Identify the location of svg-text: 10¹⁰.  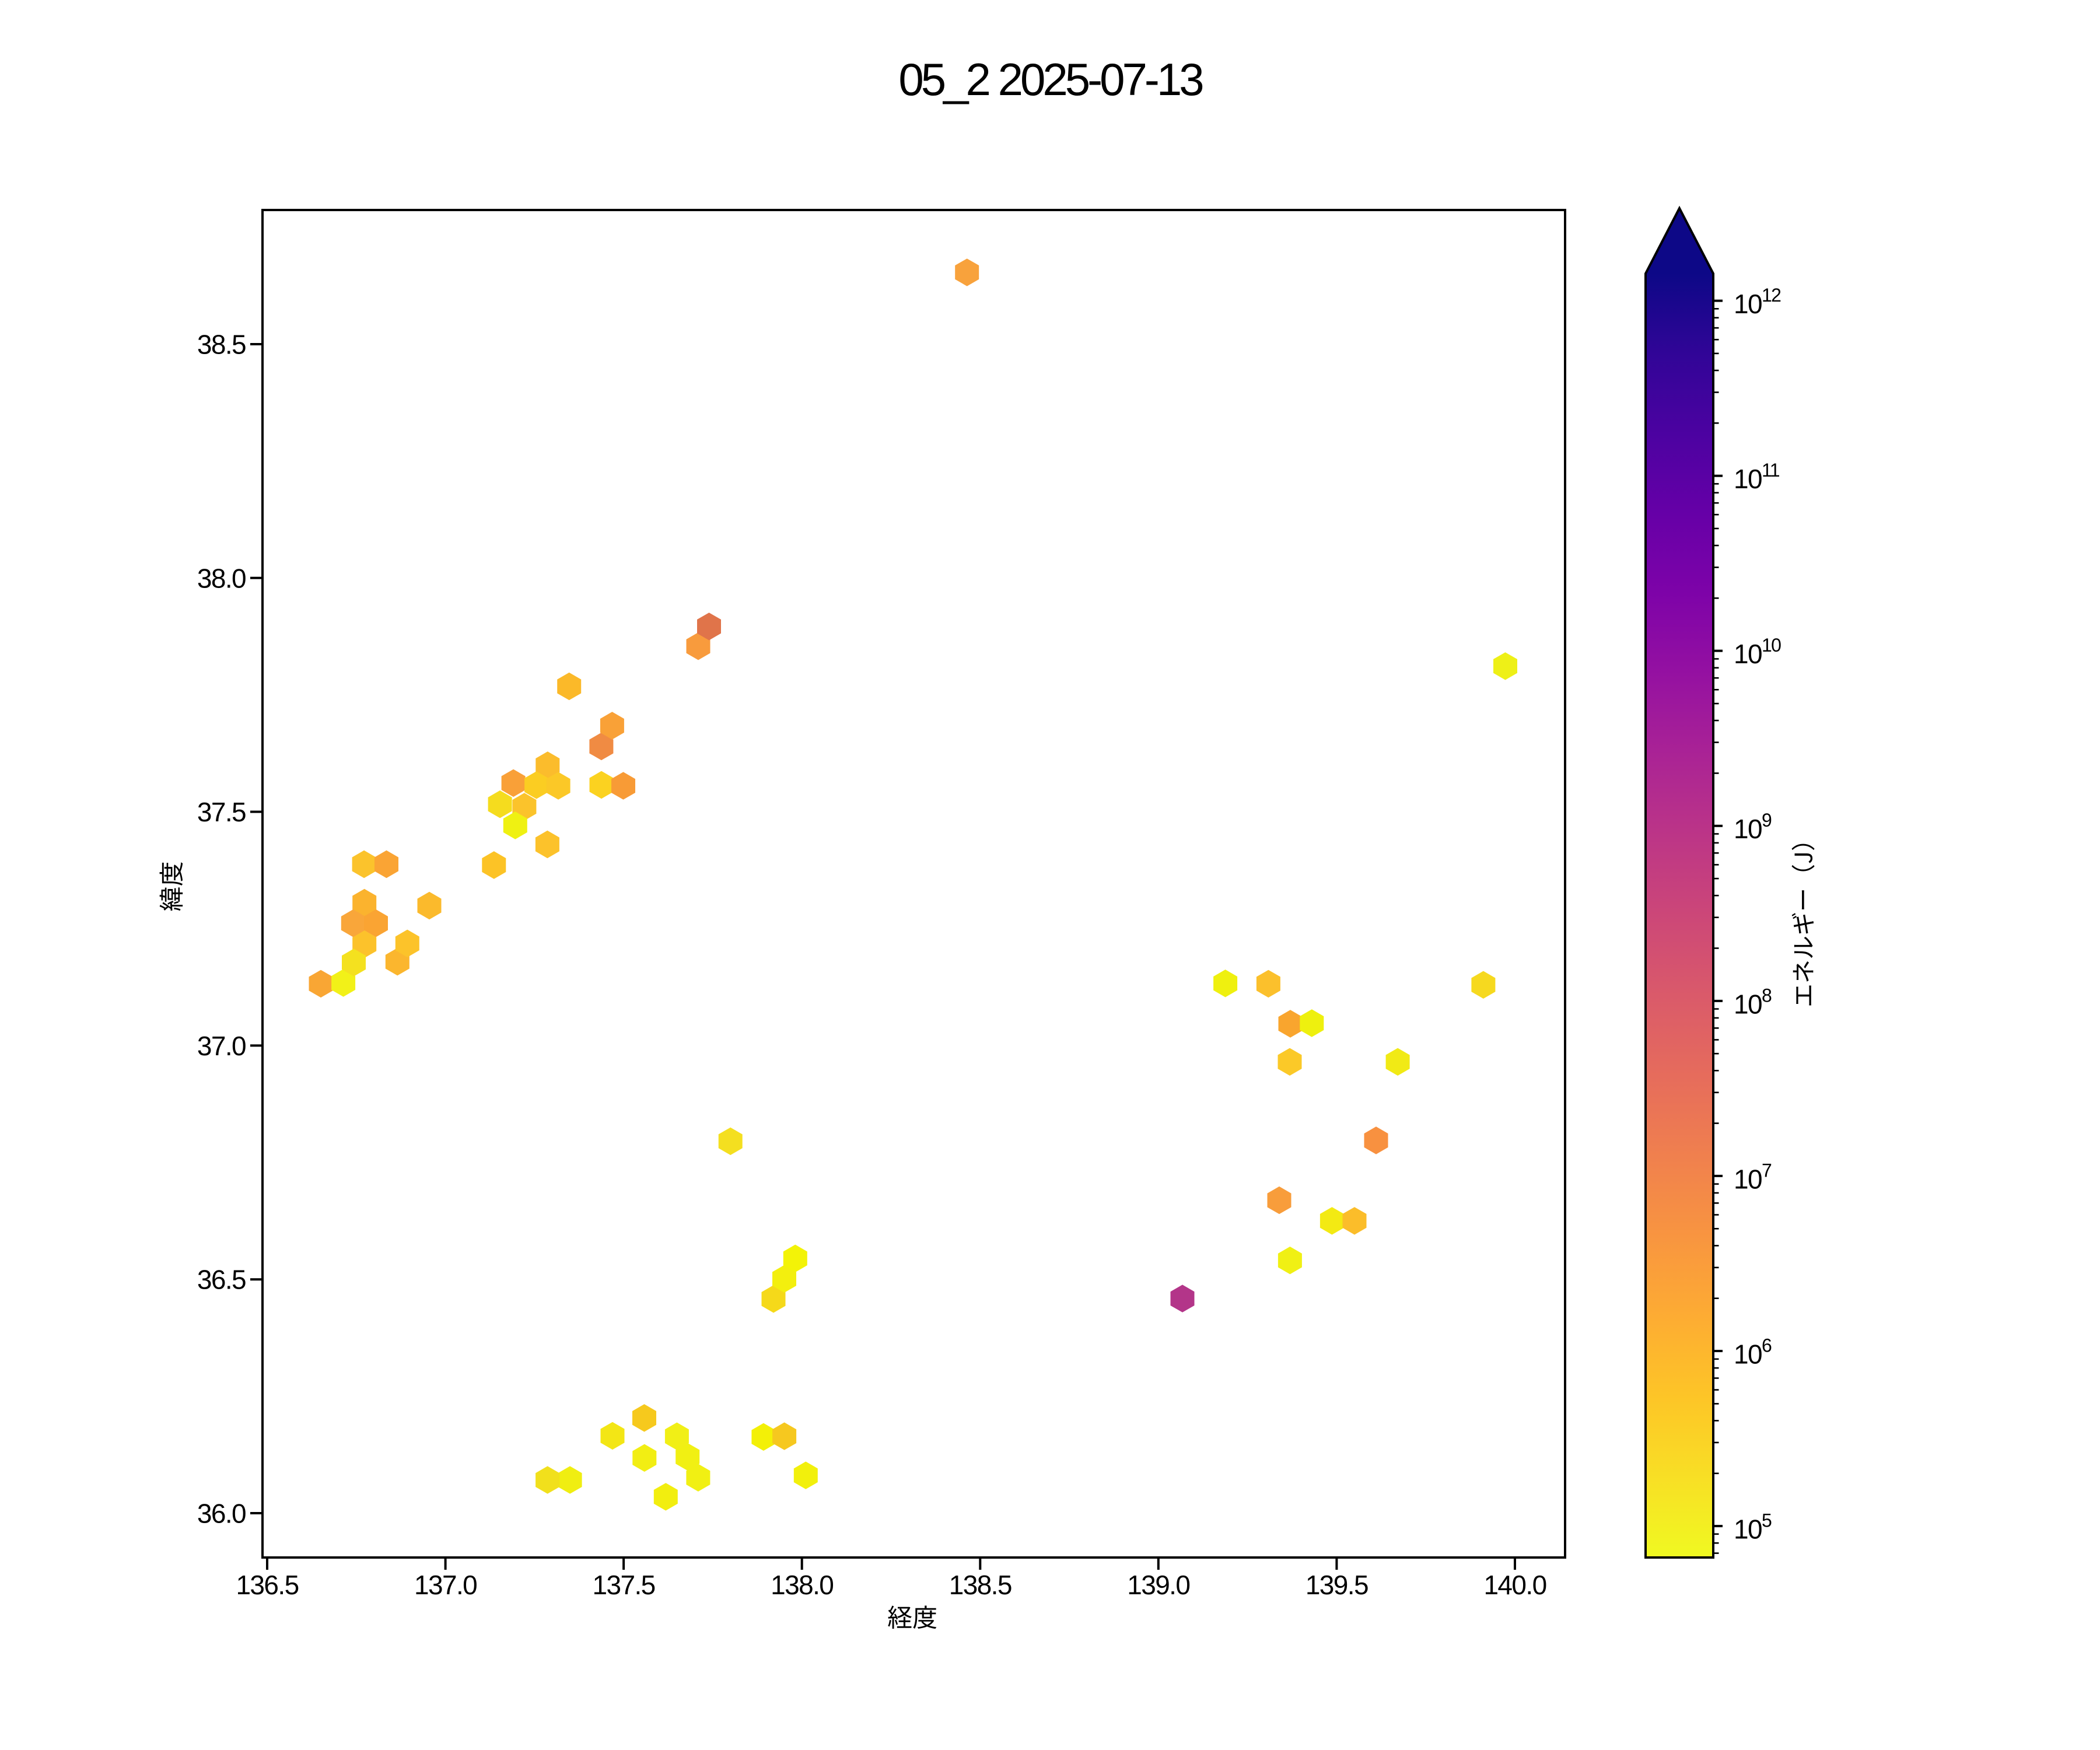
(1757, 652).